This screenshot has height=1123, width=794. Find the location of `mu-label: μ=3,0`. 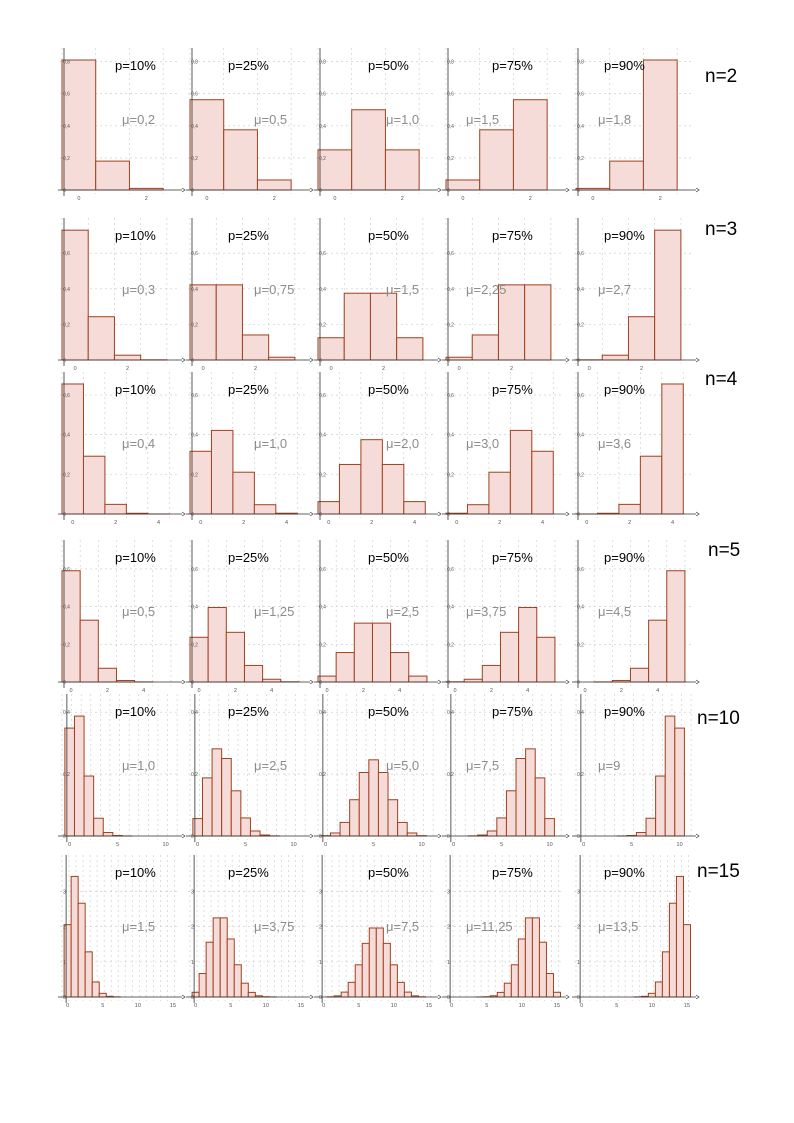

mu-label: μ=3,0 is located at coordinates (482, 443).